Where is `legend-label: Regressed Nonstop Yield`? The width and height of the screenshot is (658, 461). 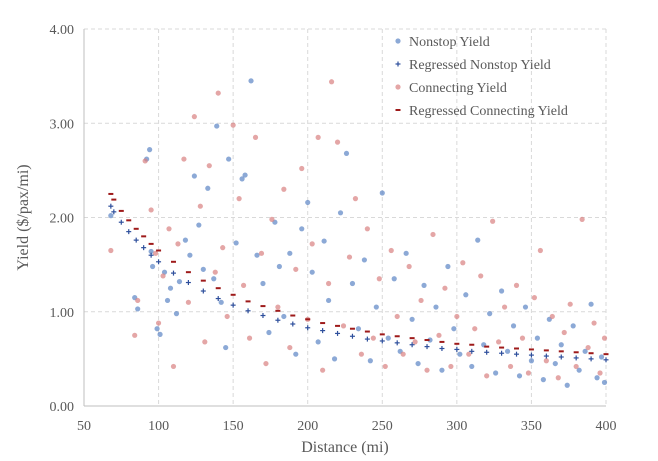 legend-label: Regressed Nonstop Yield is located at coordinates (480, 65).